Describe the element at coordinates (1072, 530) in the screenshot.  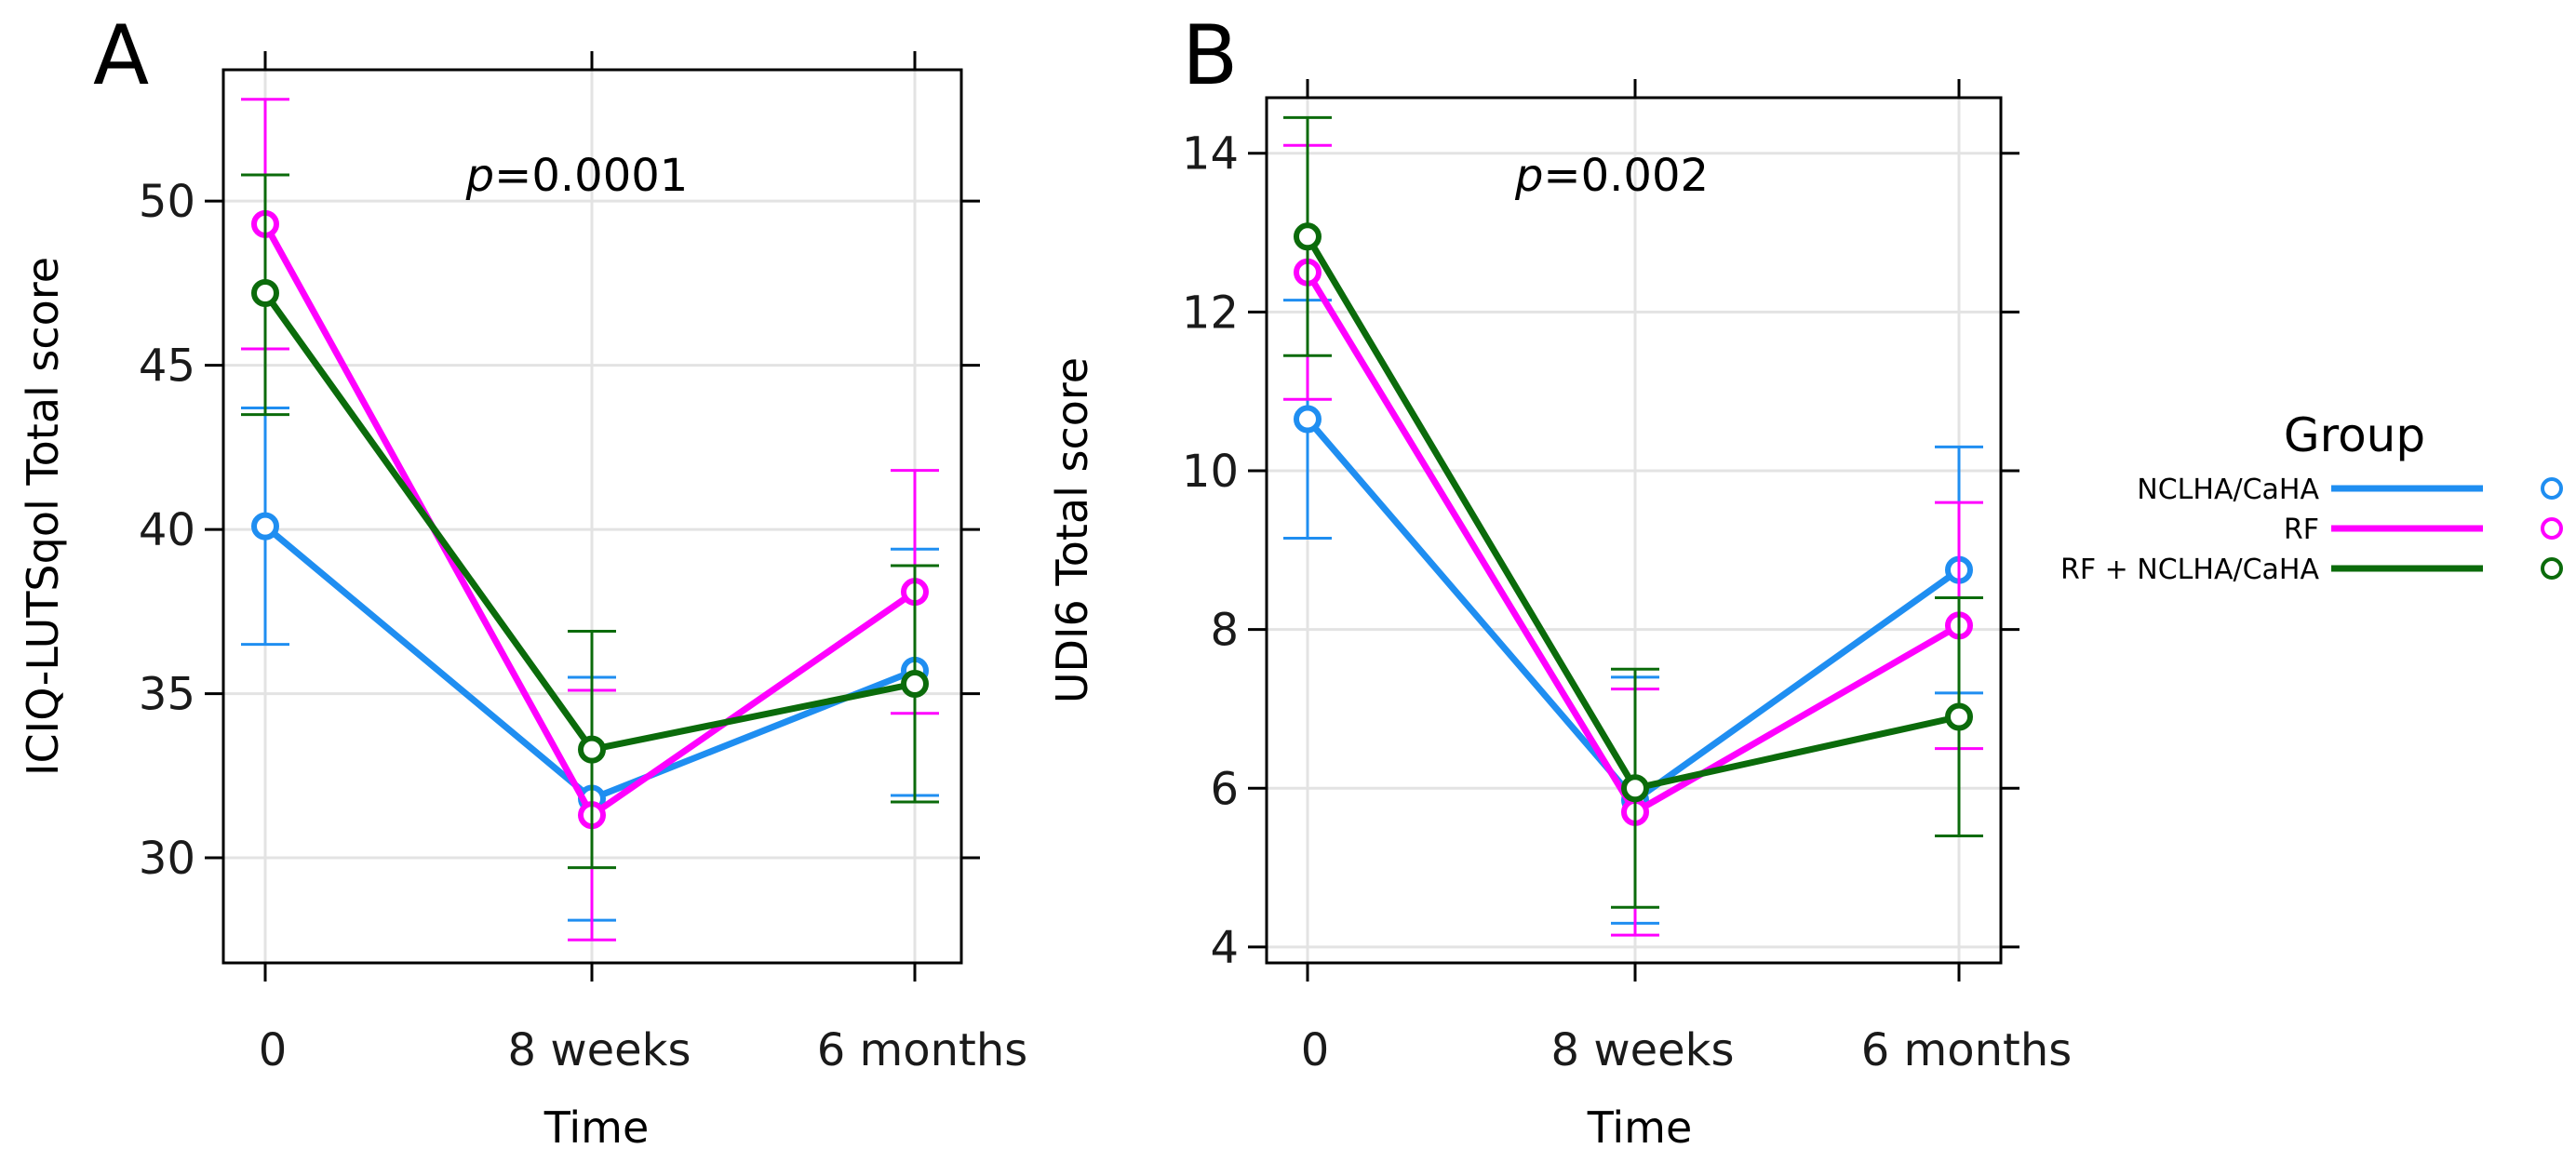
I see `y-axis-title: UDI6 Total score` at that location.